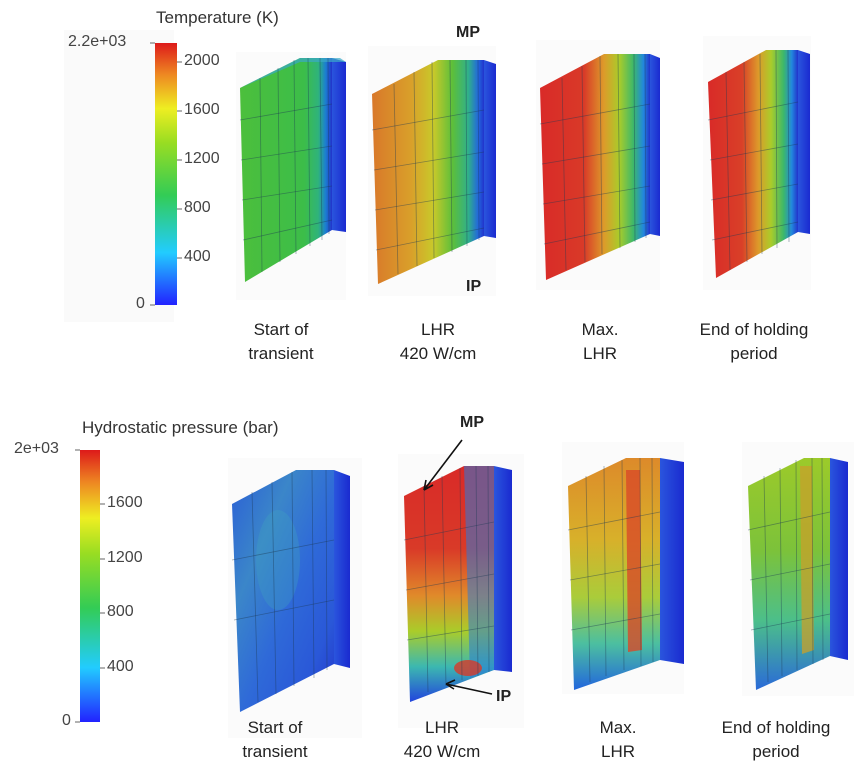  What do you see at coordinates (140, 303) in the screenshot?
I see `temperature-zero-label: 0` at bounding box center [140, 303].